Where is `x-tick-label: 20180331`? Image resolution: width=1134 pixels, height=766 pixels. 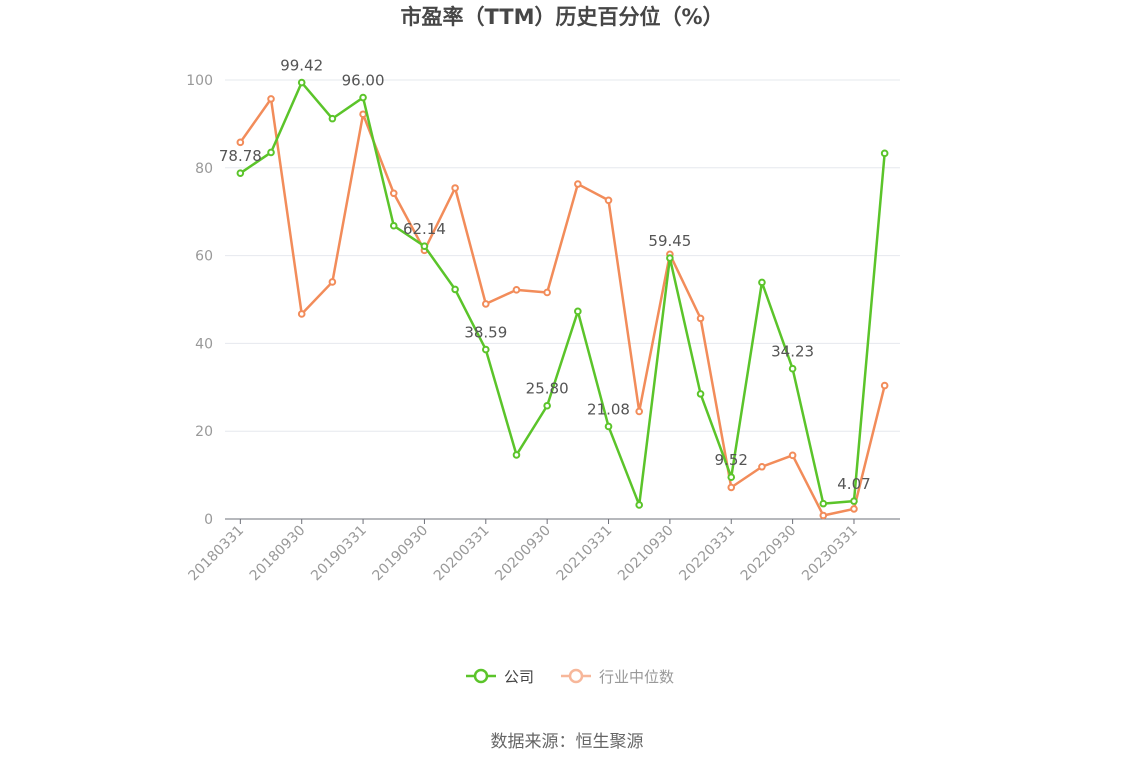 x-tick-label: 20180331 is located at coordinates (216, 554).